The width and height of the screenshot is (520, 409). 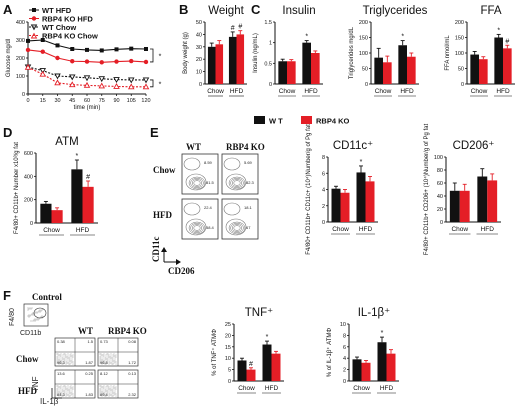 What do you see at coordinates (306, 63) in the screenshot?
I see `bar-wt-hfd` at bounding box center [306, 63].